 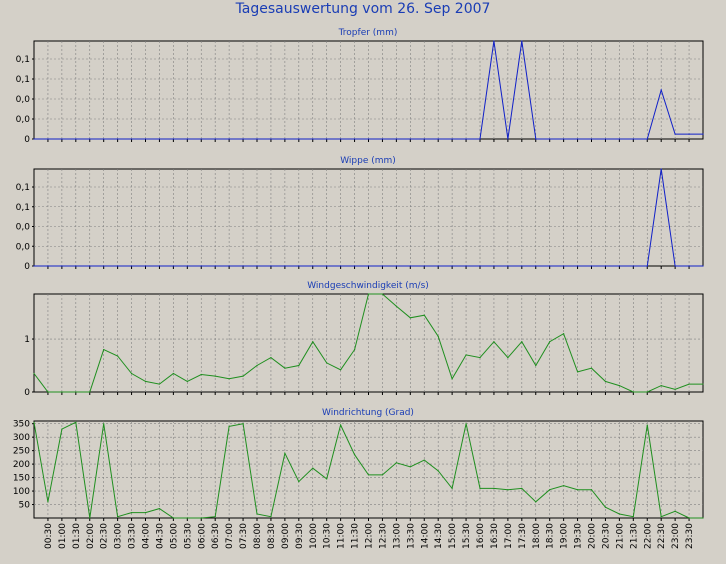 I want to click on x-tick-label: 12:30, so click(x=383, y=536).